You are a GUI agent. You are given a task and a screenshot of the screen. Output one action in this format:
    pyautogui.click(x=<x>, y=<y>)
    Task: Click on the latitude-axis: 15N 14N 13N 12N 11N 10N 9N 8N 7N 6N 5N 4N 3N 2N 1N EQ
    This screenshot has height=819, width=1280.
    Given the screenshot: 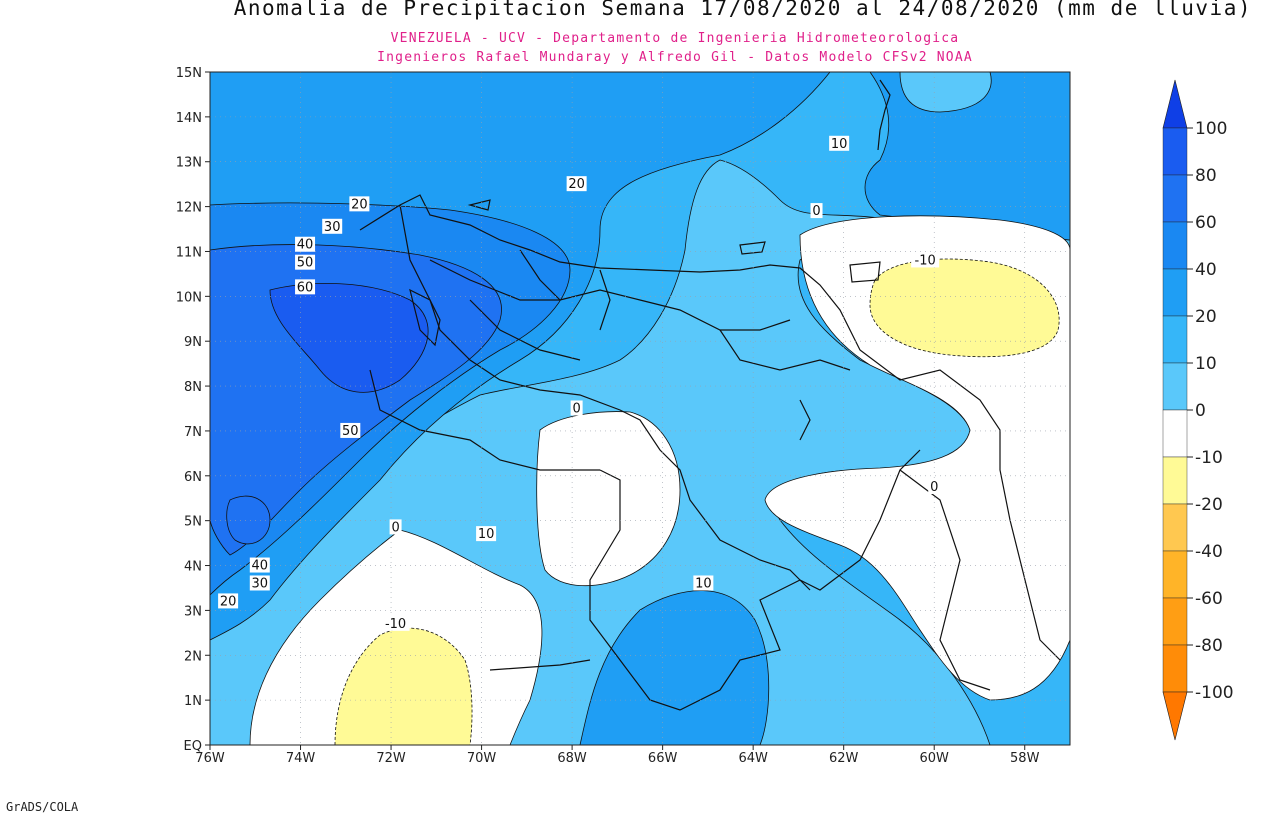 What is the action you would take?
    pyautogui.click(x=193, y=410)
    